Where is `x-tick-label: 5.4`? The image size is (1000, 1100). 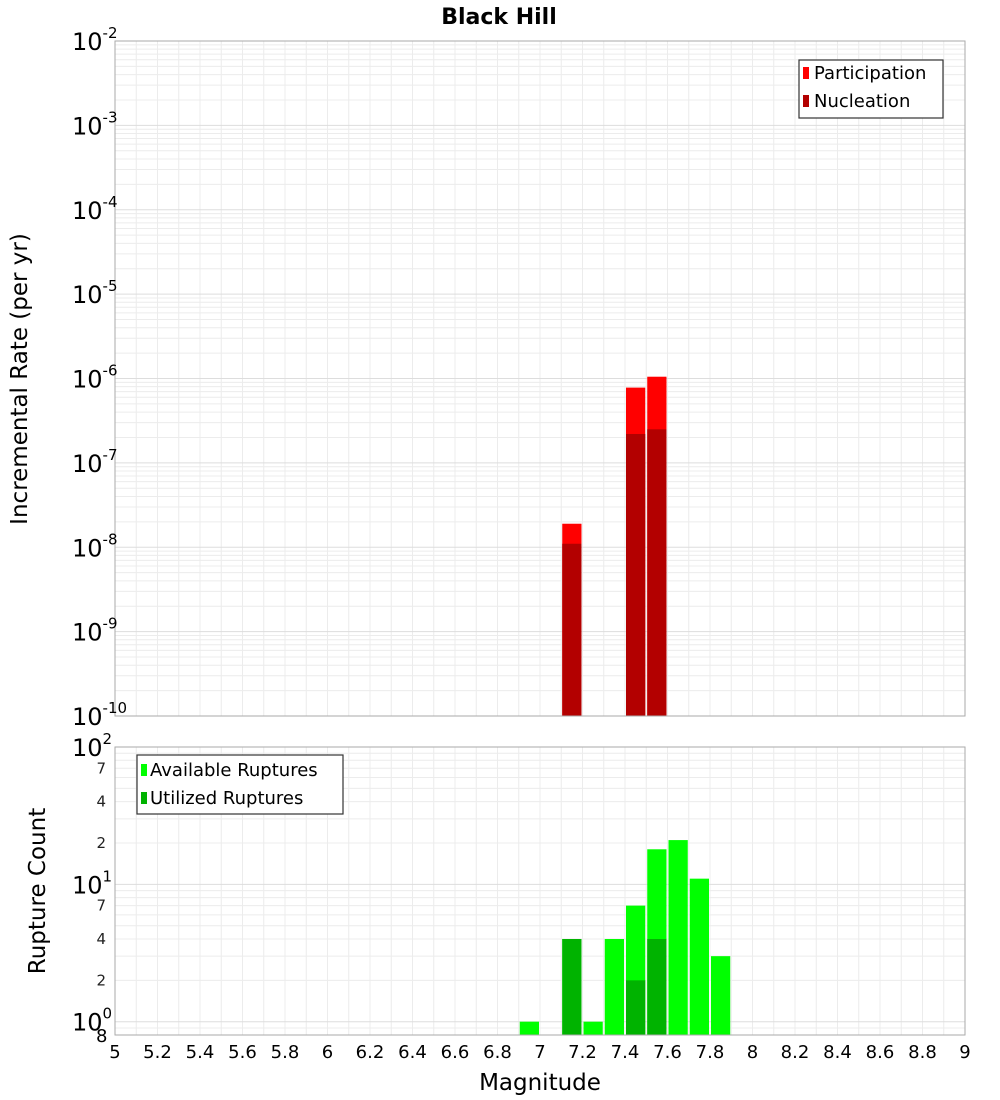
x-tick-label: 5.4 is located at coordinates (200, 1052).